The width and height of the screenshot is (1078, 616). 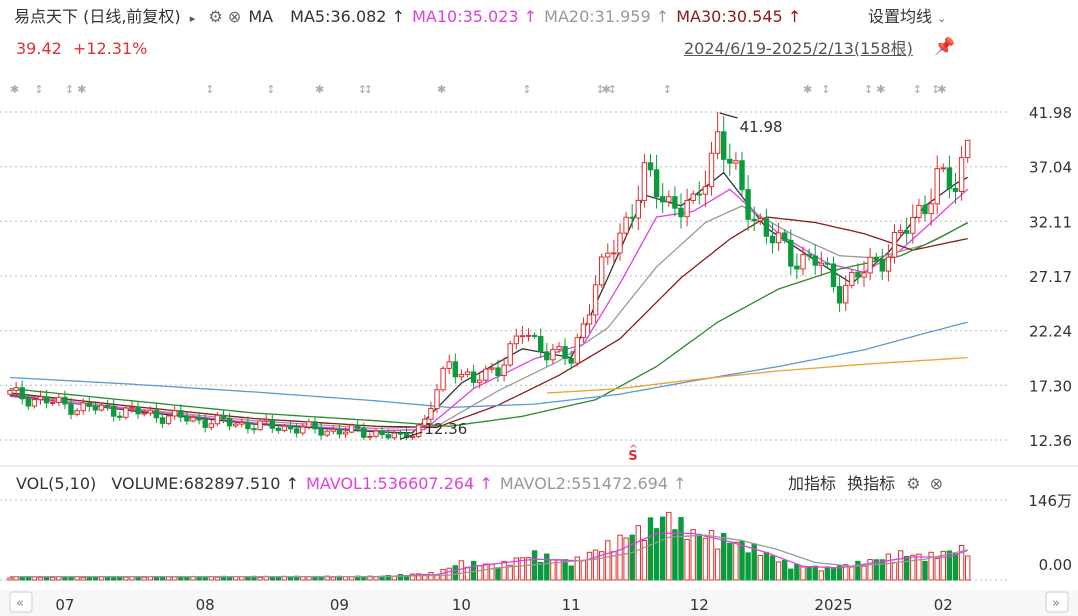 What do you see at coordinates (945, 47) in the screenshot?
I see `pin-icon: 📌` at bounding box center [945, 47].